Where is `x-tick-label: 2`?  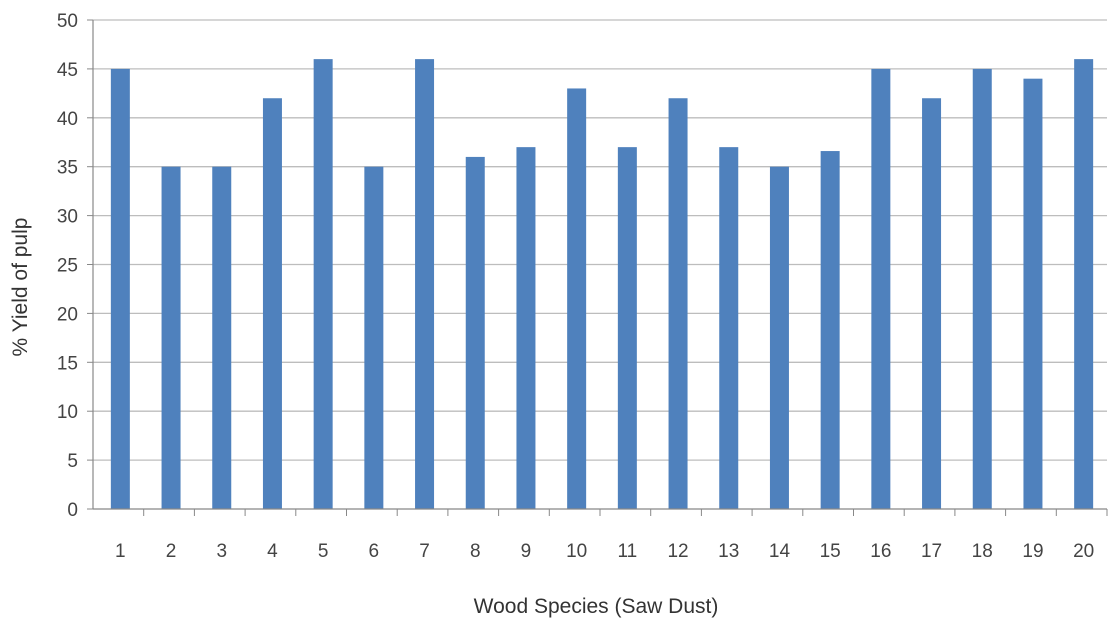 x-tick-label: 2 is located at coordinates (171, 551).